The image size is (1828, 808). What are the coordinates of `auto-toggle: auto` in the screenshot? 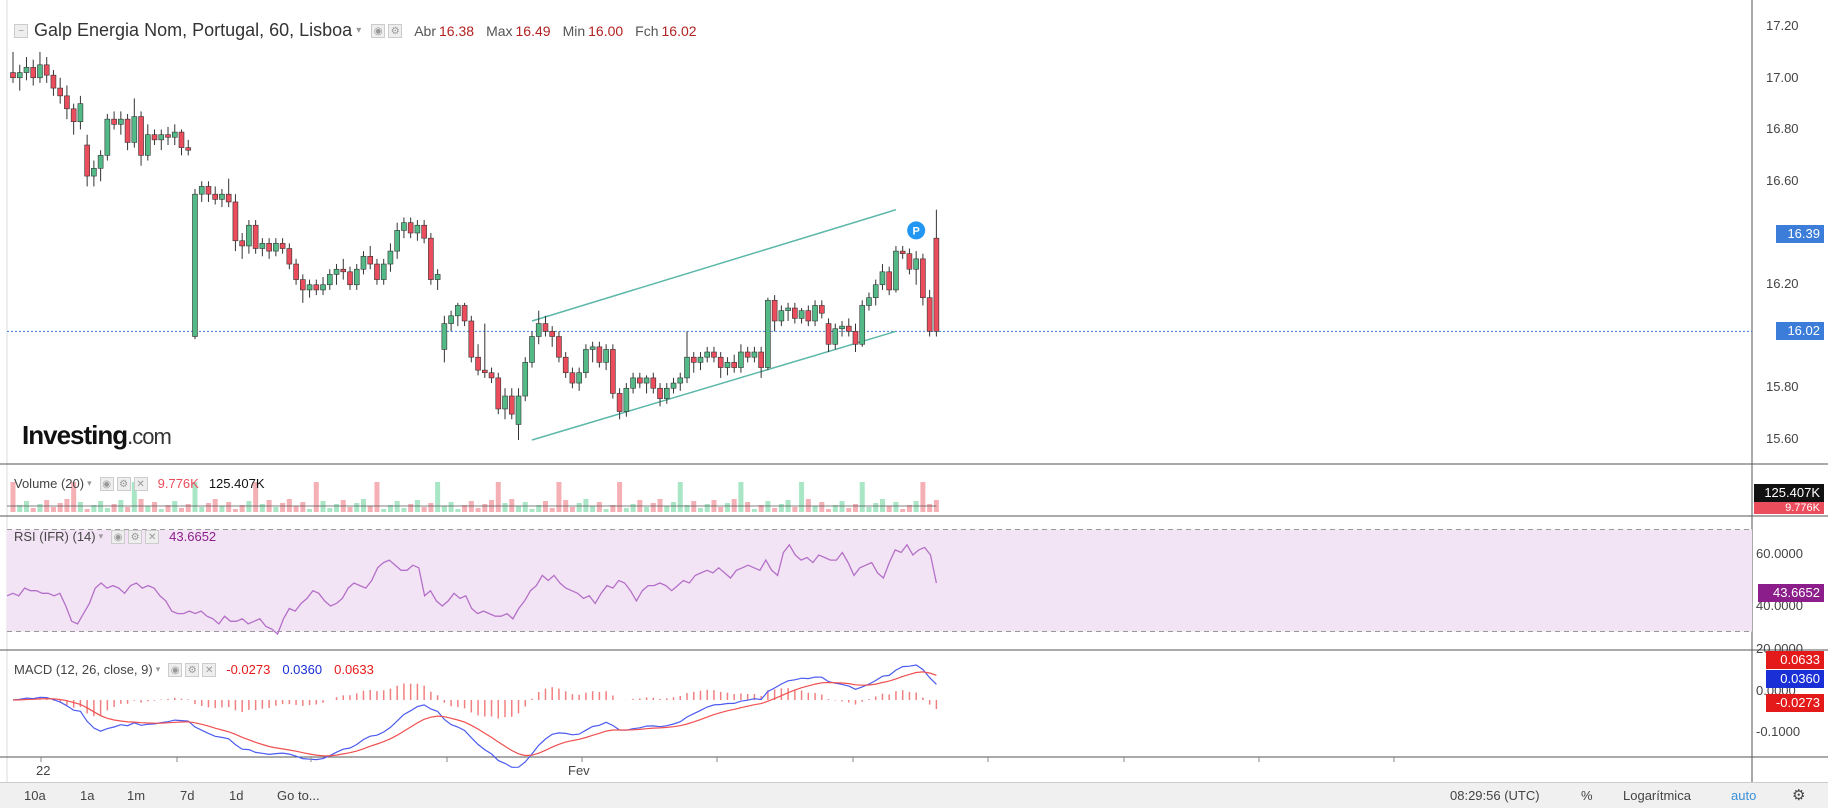 It's located at (1744, 795).